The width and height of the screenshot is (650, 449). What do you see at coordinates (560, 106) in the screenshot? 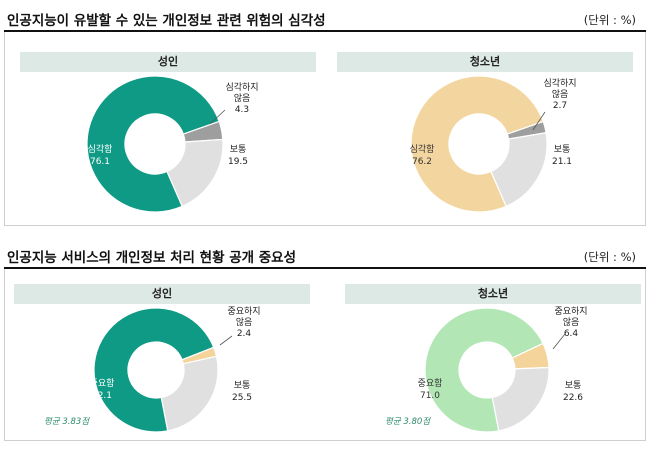
I see `slice-value-label: 2.7` at bounding box center [560, 106].